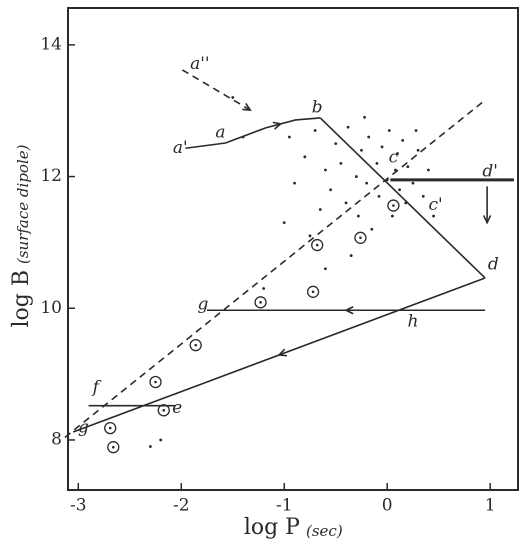 Image resolution: width=526 pixels, height=556 pixels. Describe the element at coordinates (490, 171) in the screenshot. I see `point-label: d'` at that location.